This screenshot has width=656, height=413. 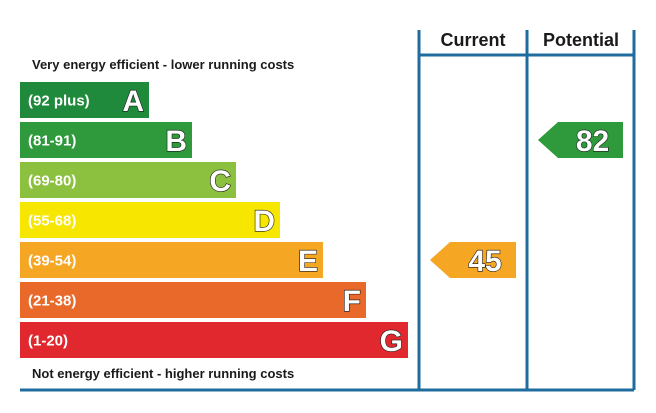 What do you see at coordinates (526, 200) in the screenshot?
I see `rating-markers: 45 82` at bounding box center [526, 200].